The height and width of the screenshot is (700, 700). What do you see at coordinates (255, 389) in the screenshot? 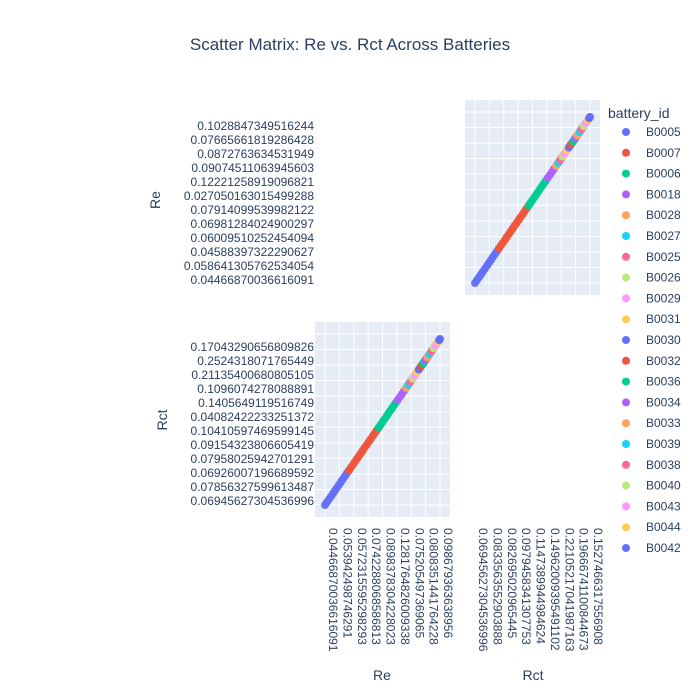
I see `y-tick-label: 0.1096074278088891` at bounding box center [255, 389].